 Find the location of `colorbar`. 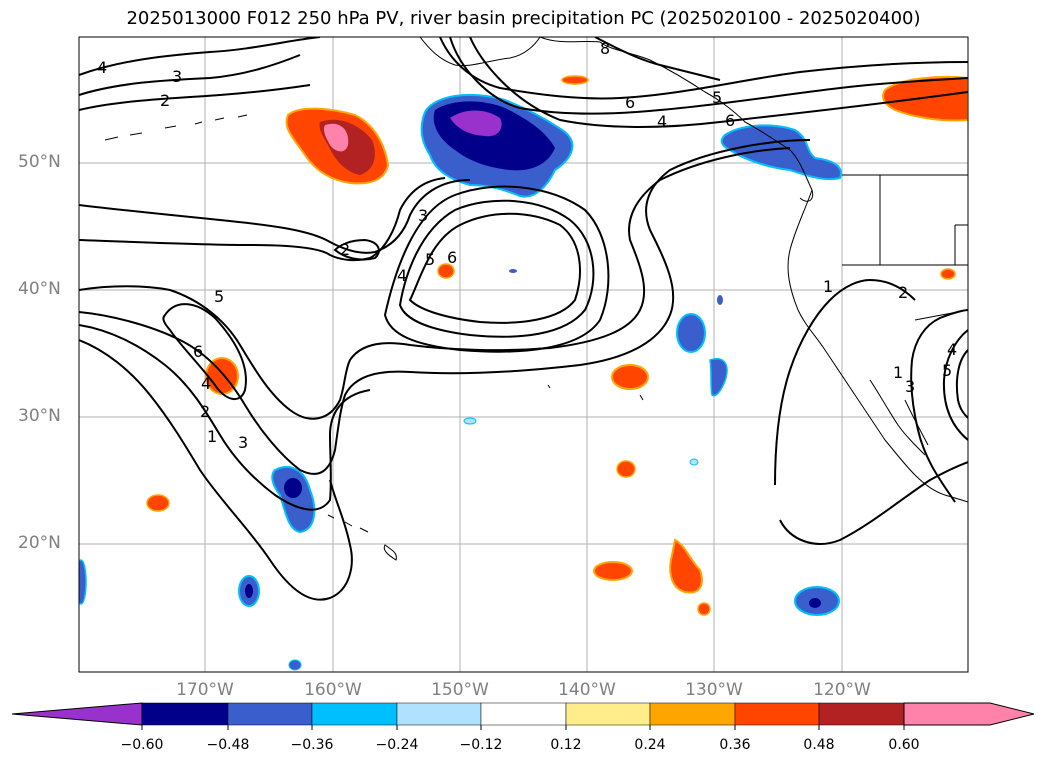

colorbar is located at coordinates (523, 716).